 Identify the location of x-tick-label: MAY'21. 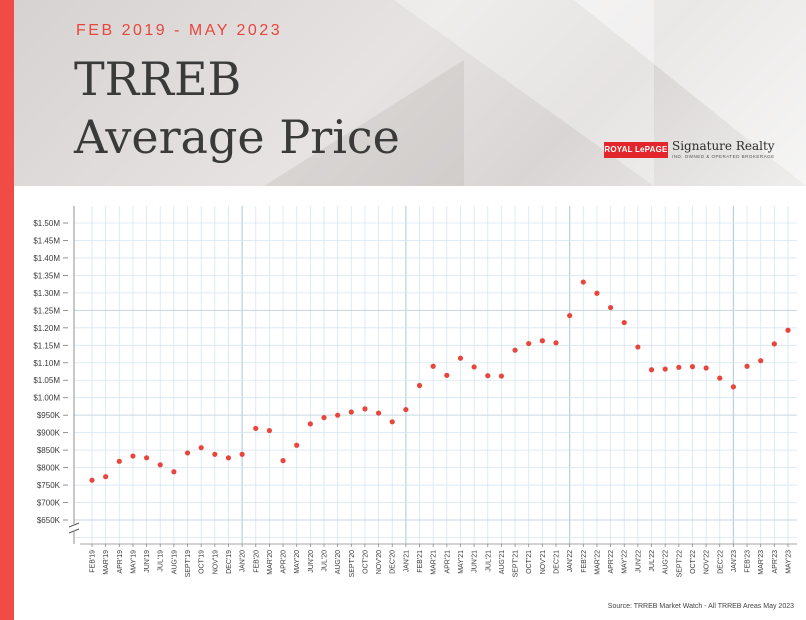
(461, 562).